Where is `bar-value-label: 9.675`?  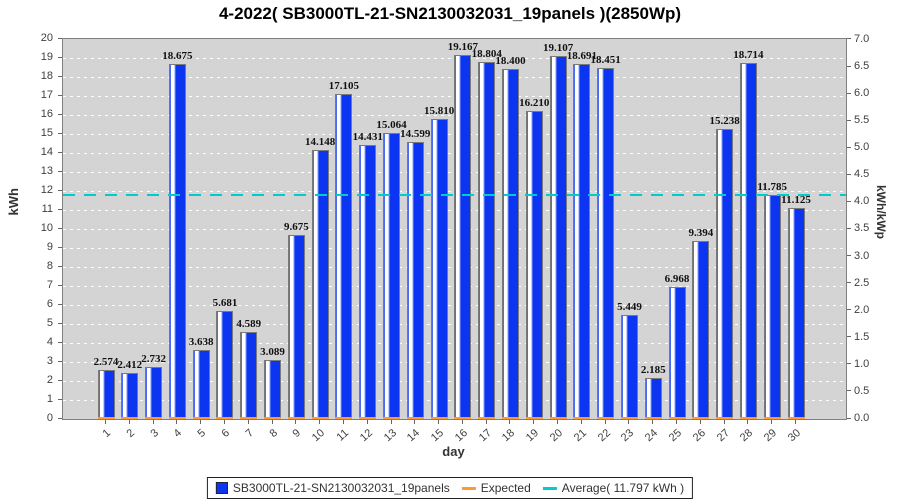
bar-value-label: 9.675 is located at coordinates (296, 227).